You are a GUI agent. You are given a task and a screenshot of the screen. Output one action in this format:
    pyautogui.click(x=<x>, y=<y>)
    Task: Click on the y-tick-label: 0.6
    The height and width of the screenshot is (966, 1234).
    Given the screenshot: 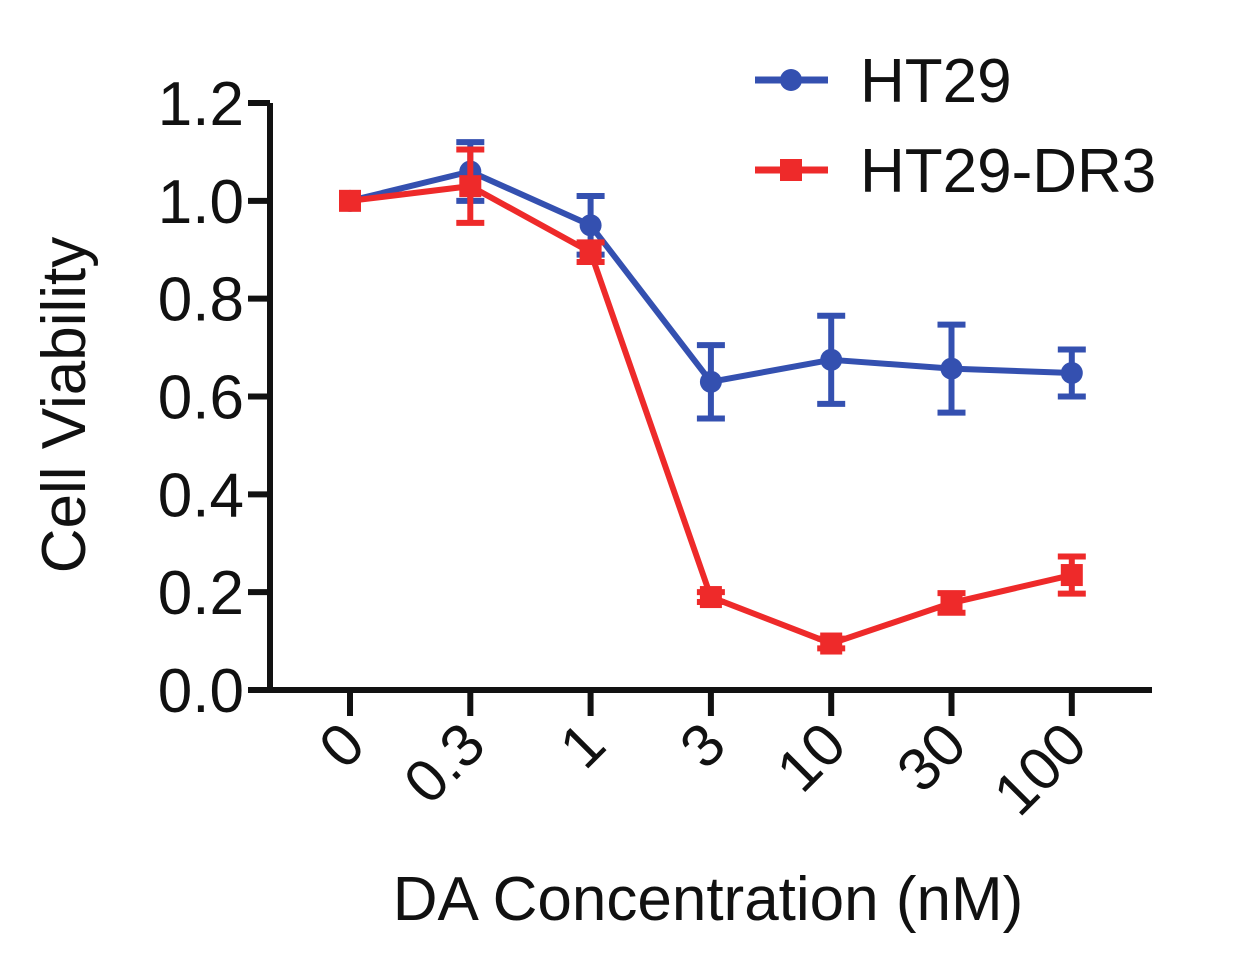 What is the action you would take?
    pyautogui.click(x=201, y=398)
    